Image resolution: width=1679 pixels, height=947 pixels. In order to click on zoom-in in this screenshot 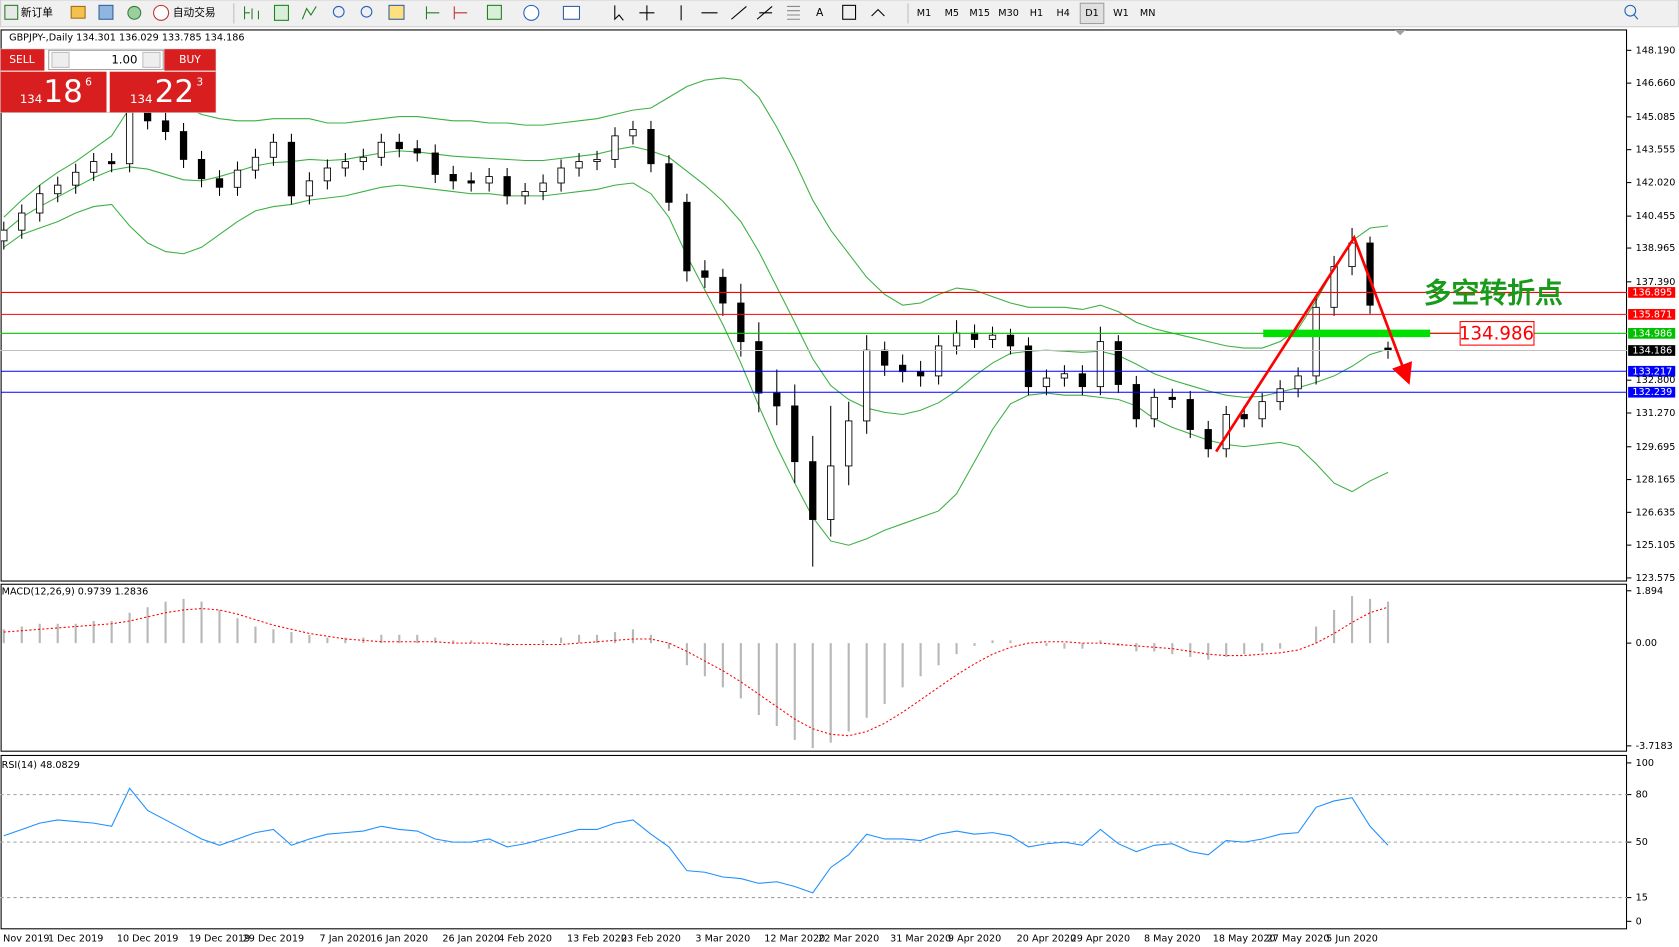, I will do `click(338, 11)`.